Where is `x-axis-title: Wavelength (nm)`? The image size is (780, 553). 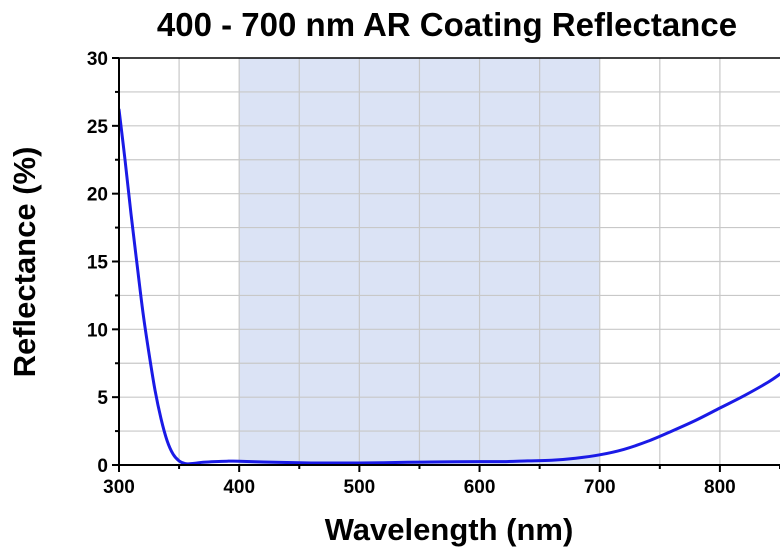 x-axis-title: Wavelength (nm) is located at coordinates (449, 529).